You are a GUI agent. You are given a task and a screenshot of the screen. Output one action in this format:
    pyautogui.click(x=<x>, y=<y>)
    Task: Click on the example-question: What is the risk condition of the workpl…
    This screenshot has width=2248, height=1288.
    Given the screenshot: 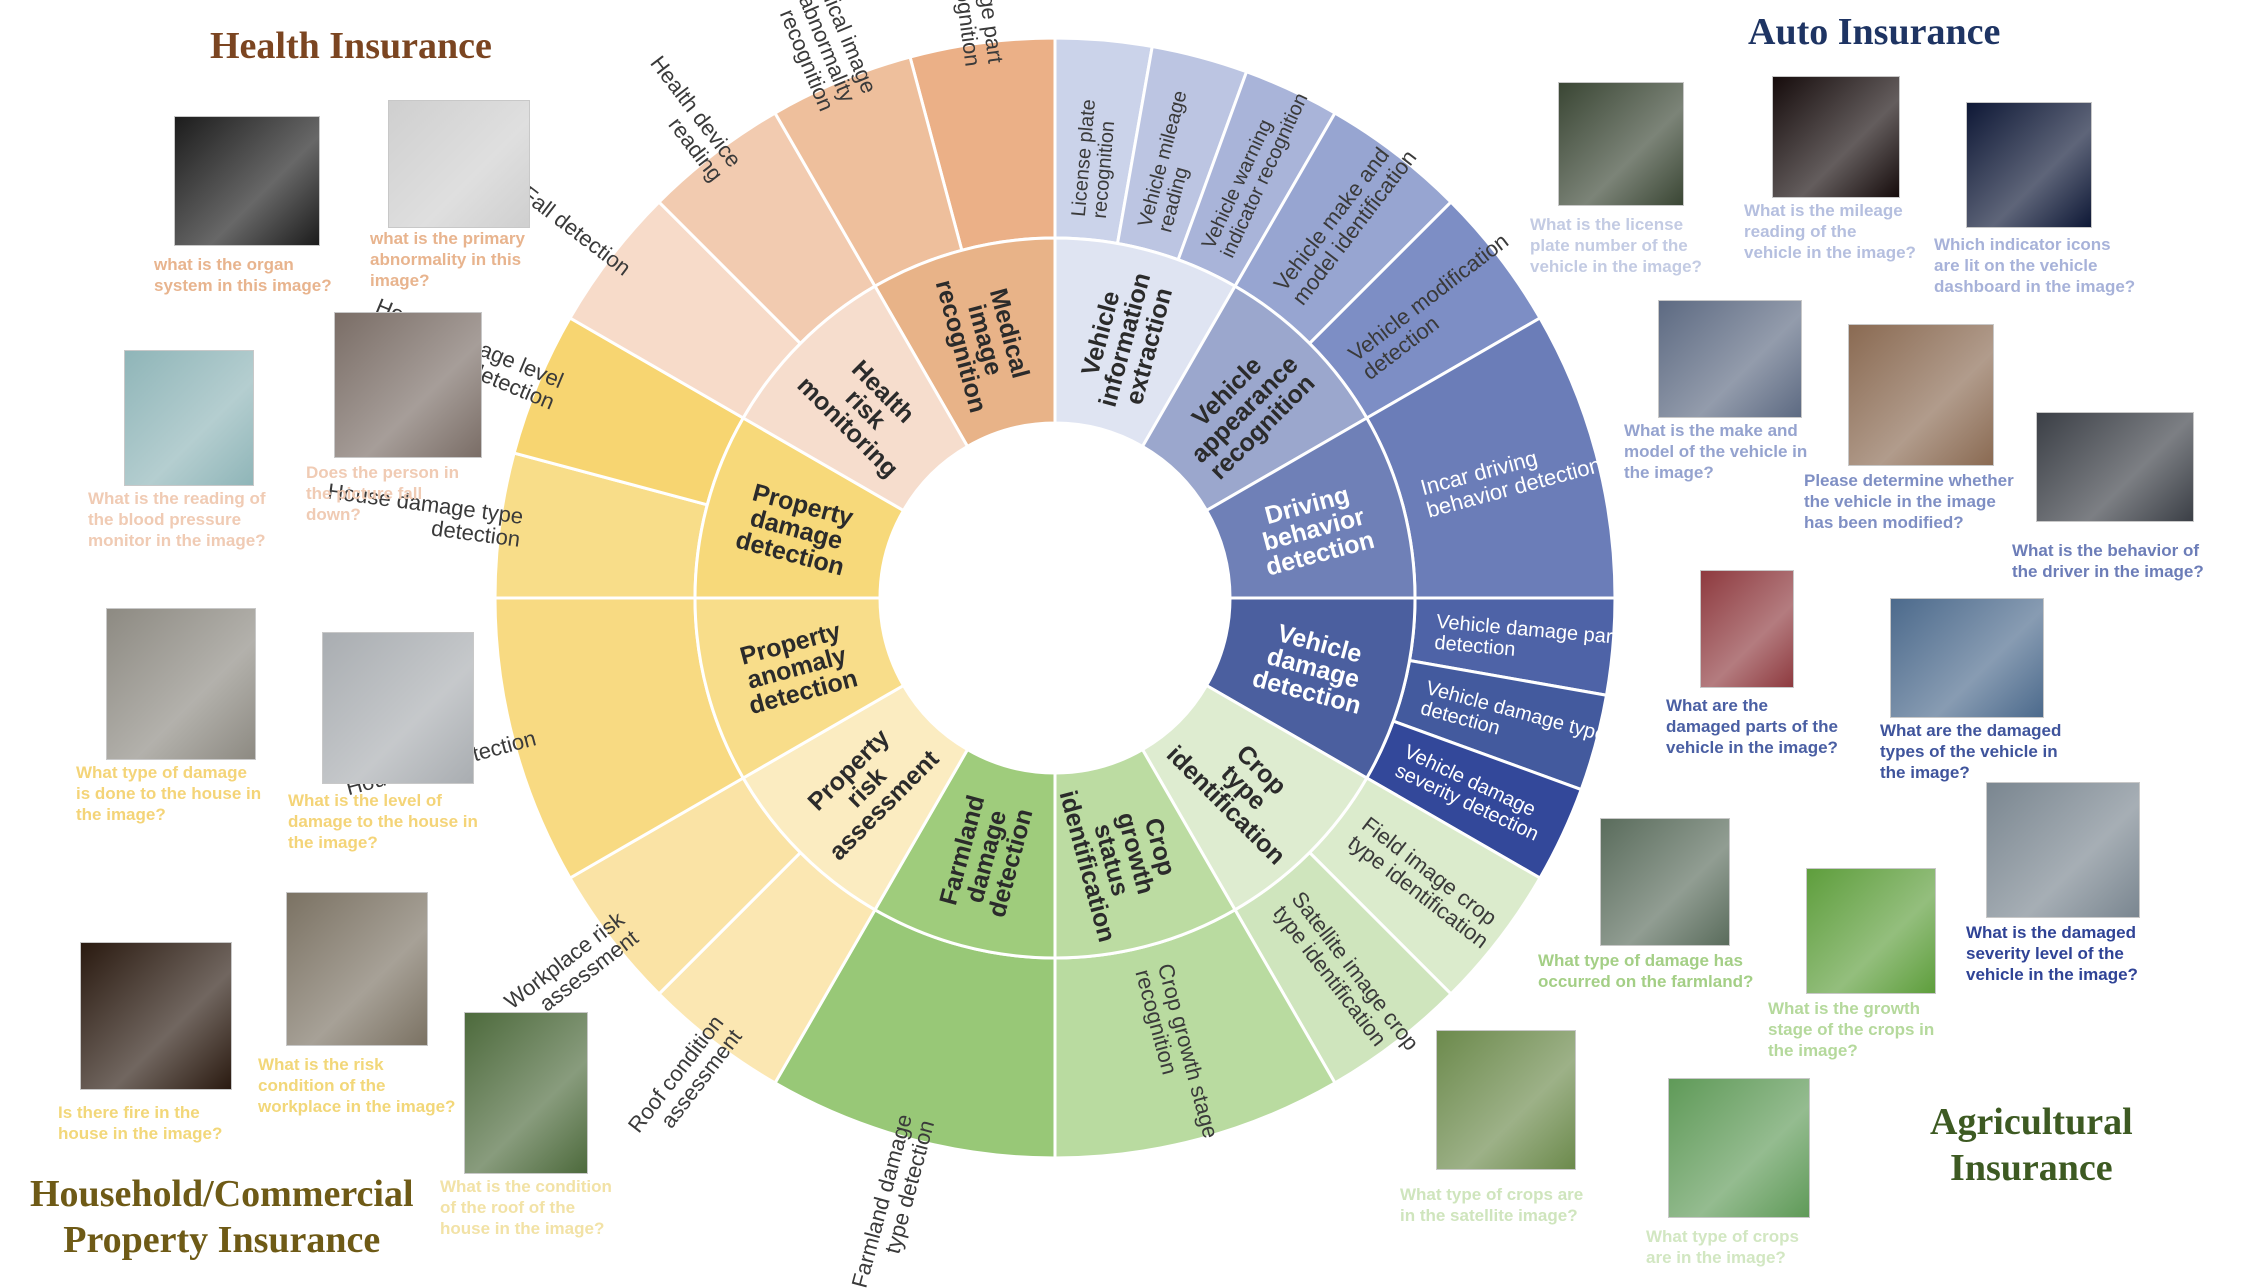 What is the action you would take?
    pyautogui.click(x=357, y=1085)
    